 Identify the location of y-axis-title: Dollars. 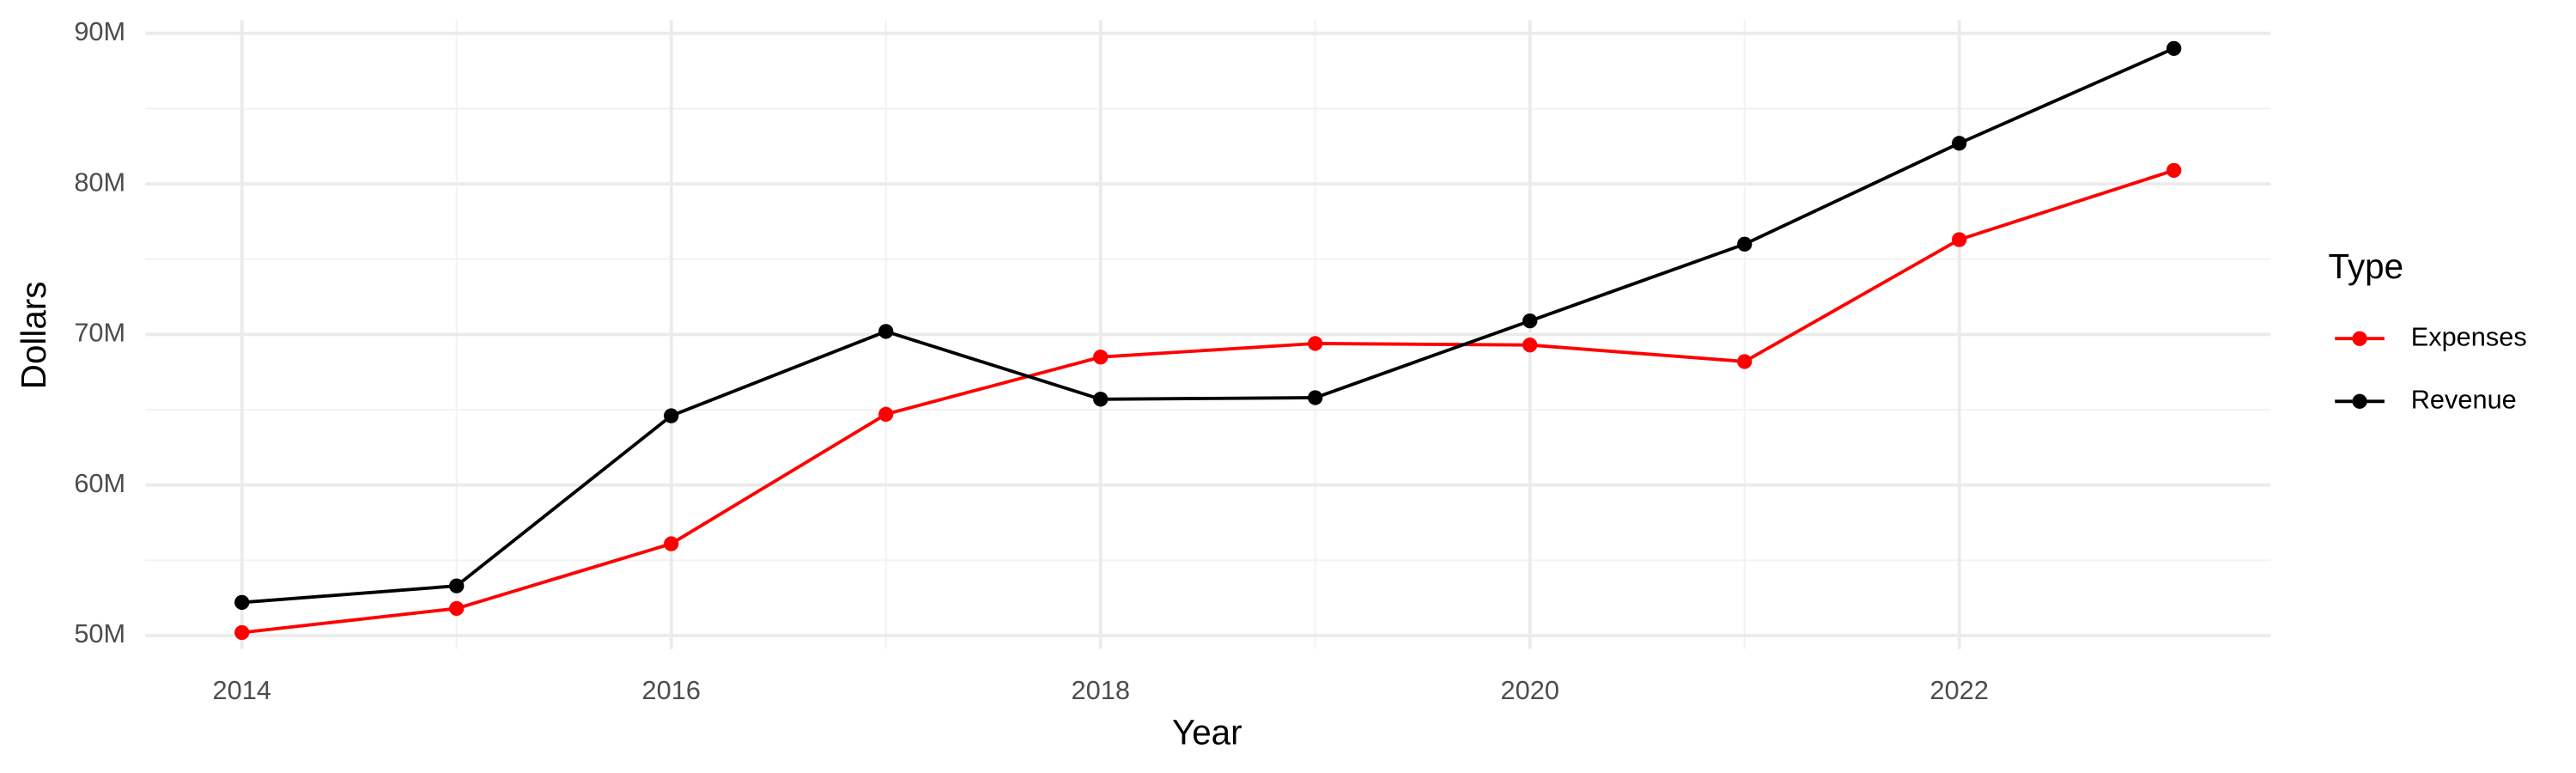
(33, 336).